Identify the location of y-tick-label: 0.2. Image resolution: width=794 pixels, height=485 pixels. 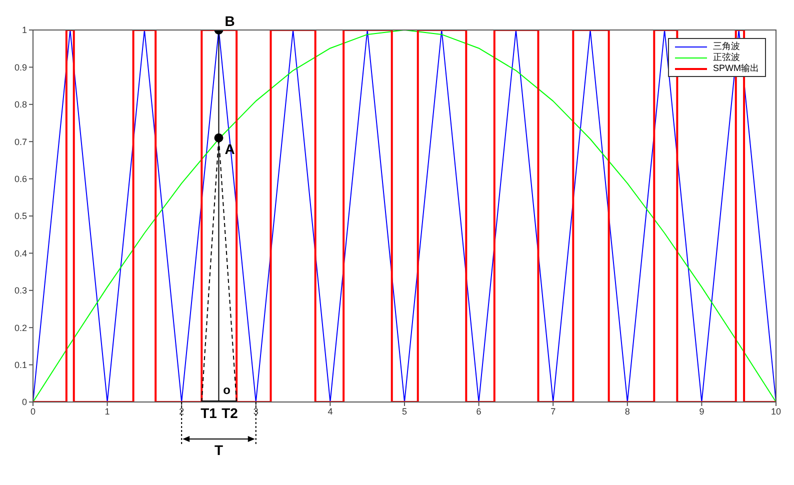
(20, 327).